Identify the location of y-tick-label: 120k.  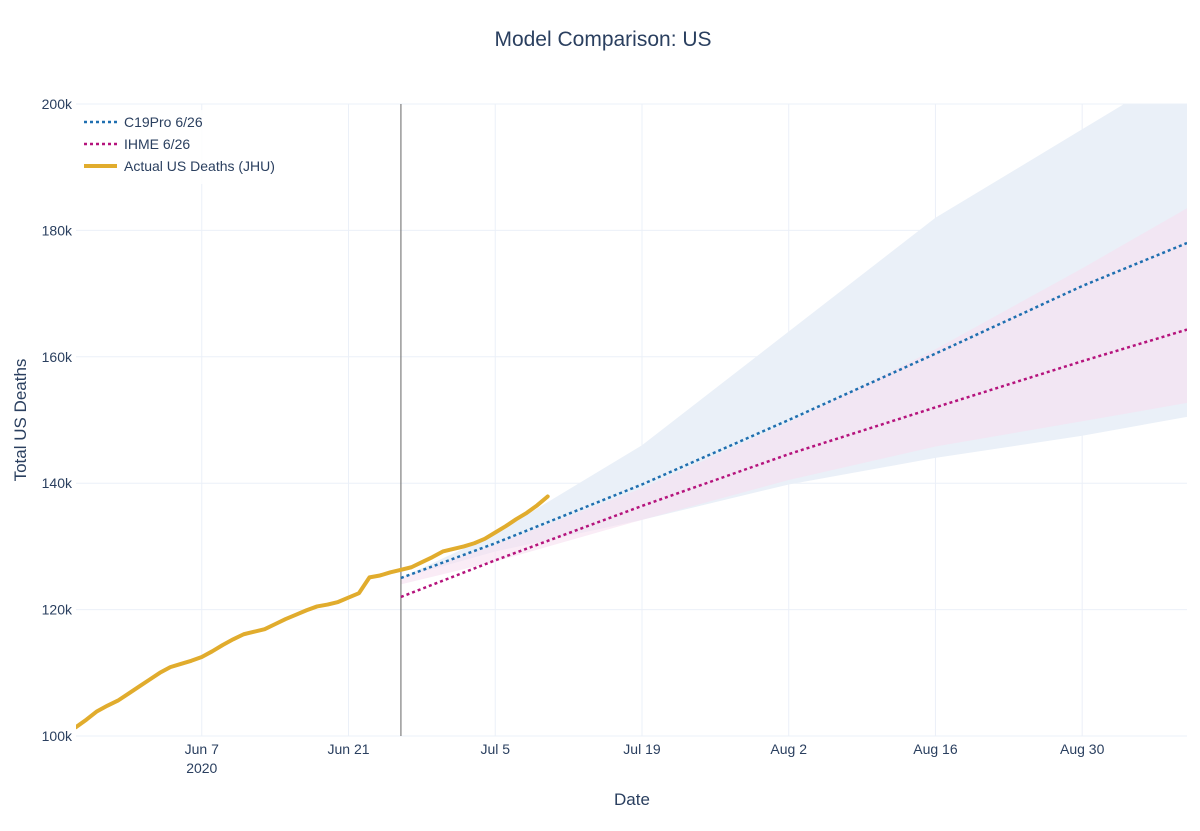
(57, 610).